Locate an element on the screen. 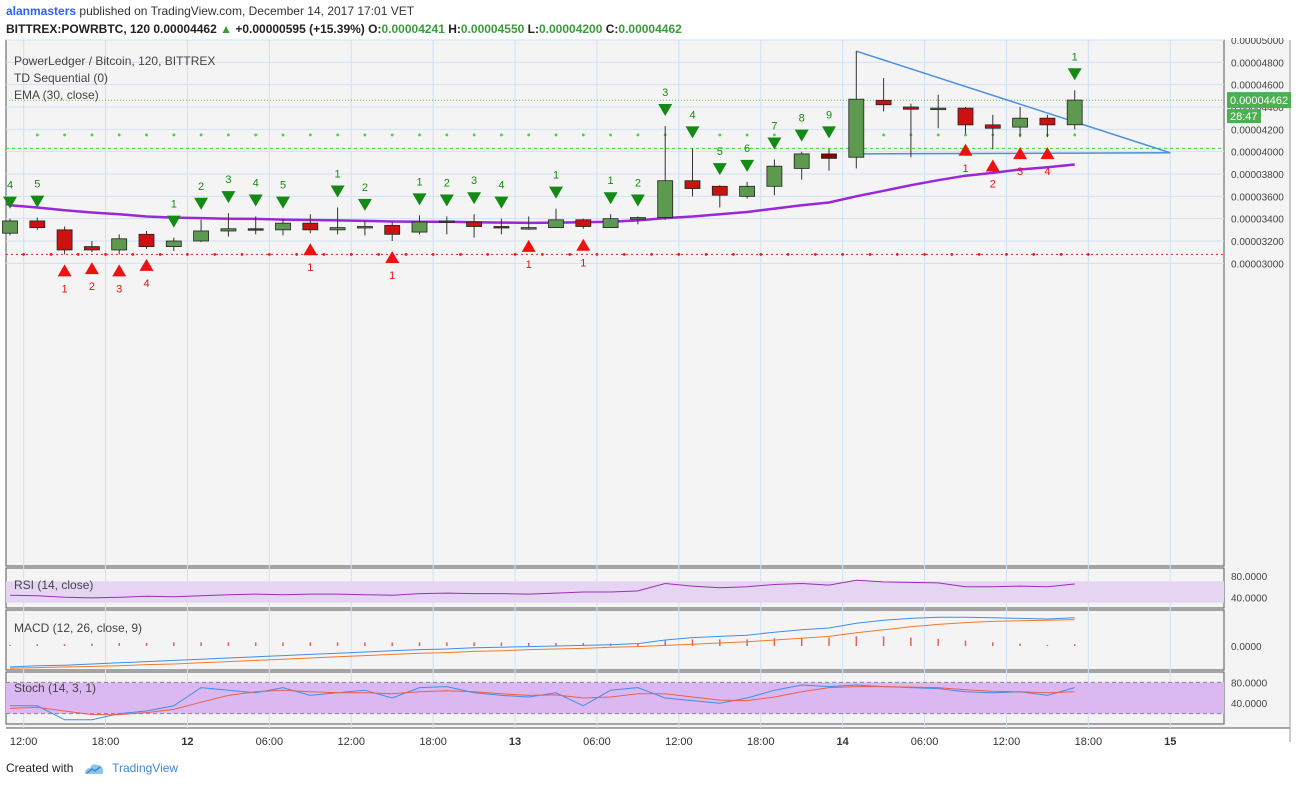 This screenshot has width=1300, height=787. trendline-lower is located at coordinates (1013, 153).